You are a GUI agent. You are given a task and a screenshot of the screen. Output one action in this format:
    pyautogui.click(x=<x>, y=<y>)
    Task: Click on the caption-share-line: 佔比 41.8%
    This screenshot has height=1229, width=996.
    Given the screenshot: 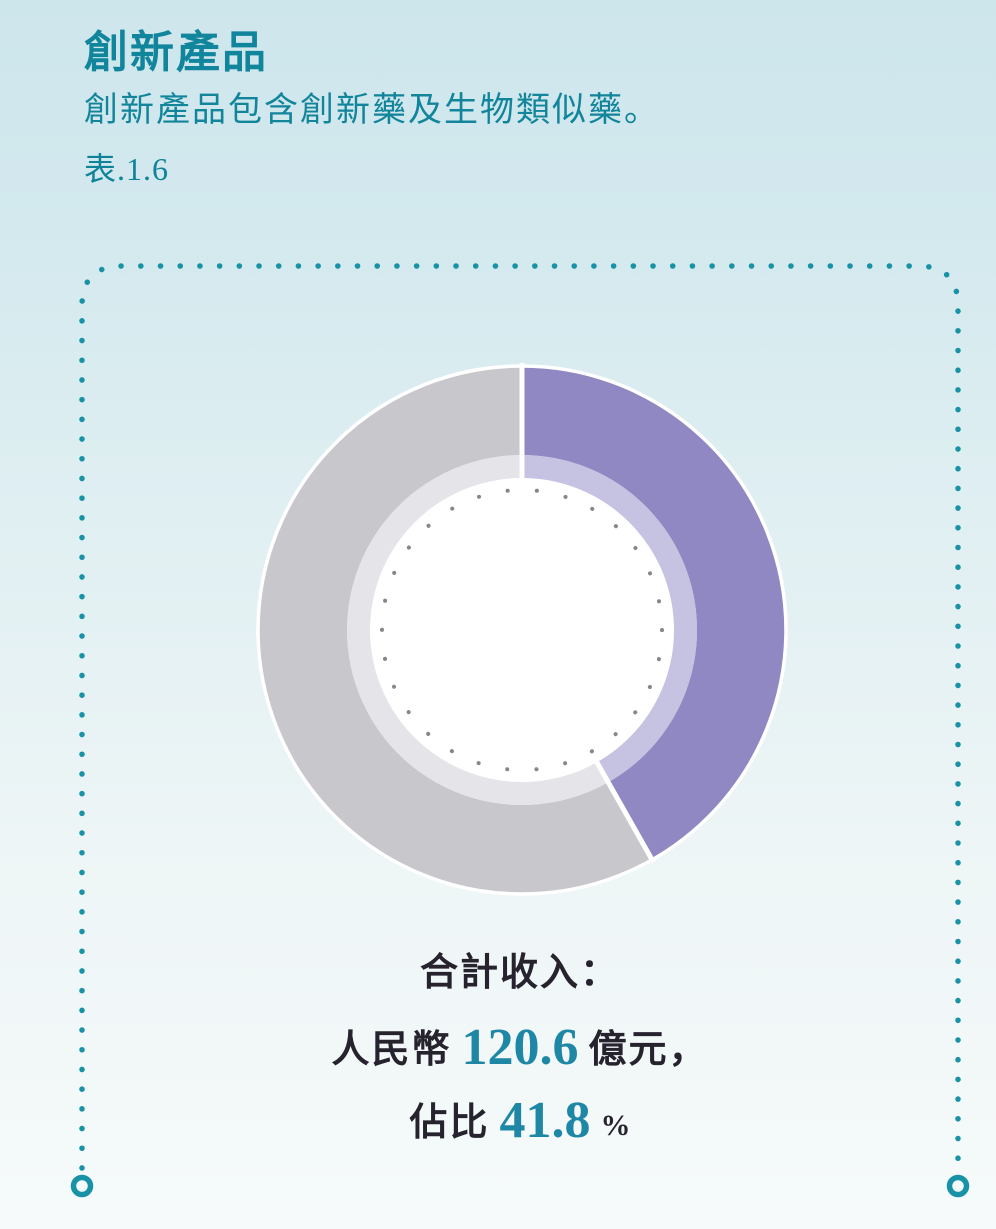 What is the action you would take?
    pyautogui.click(x=520, y=1121)
    